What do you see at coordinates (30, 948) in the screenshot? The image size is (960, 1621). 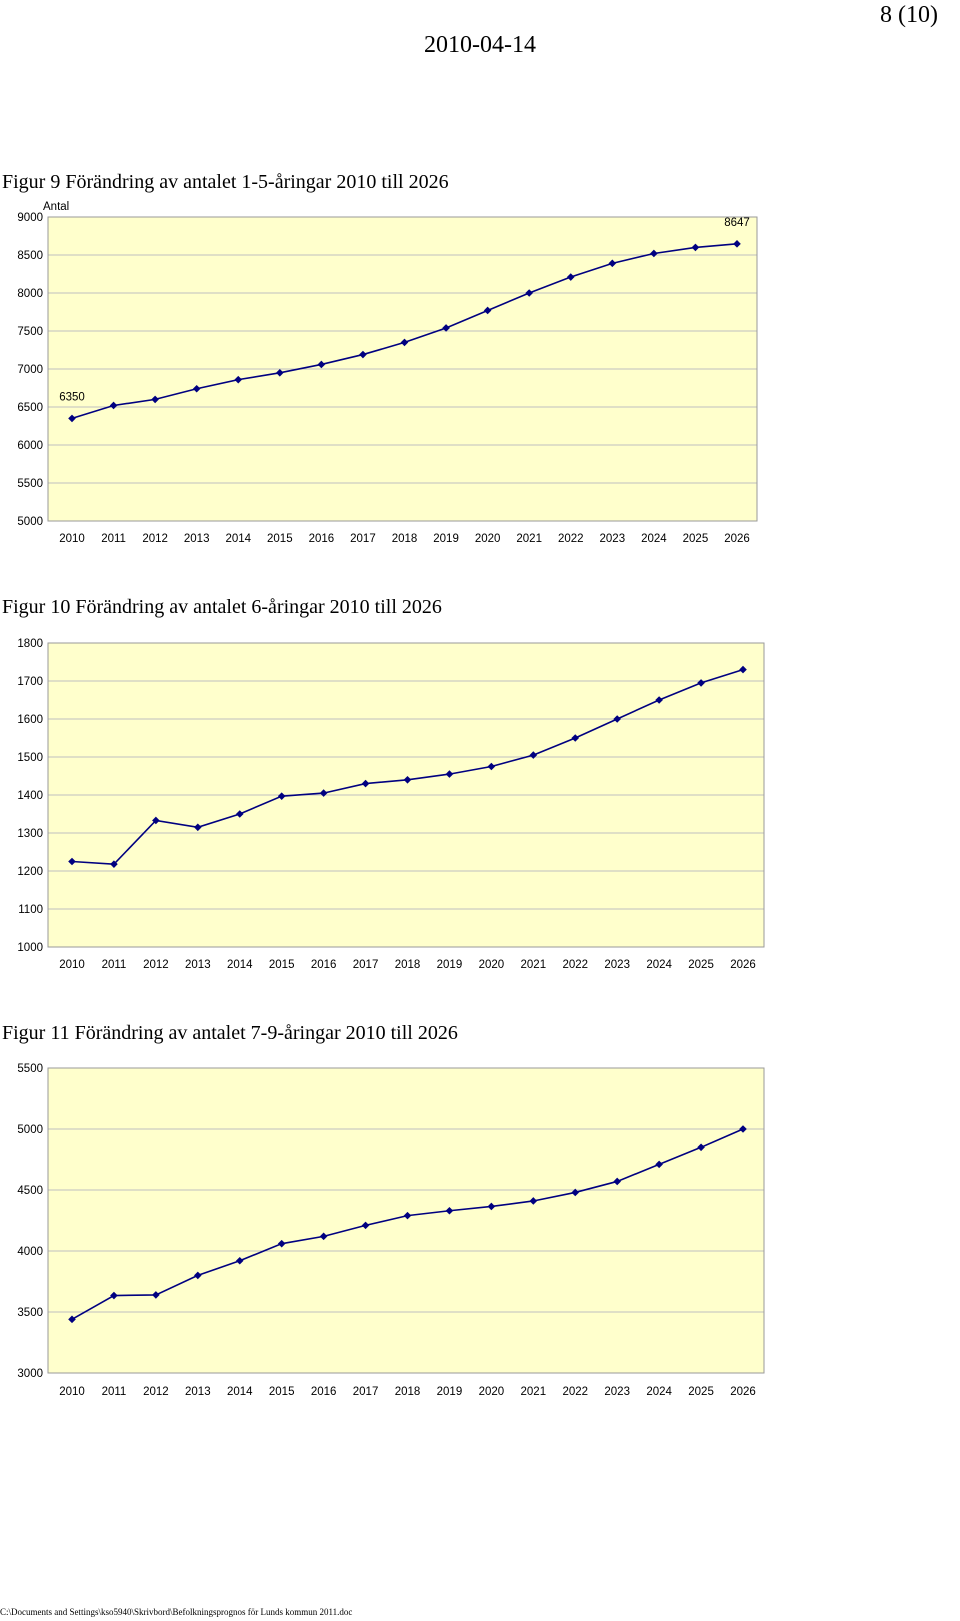 I see `y-tick-label: 1000` at bounding box center [30, 948].